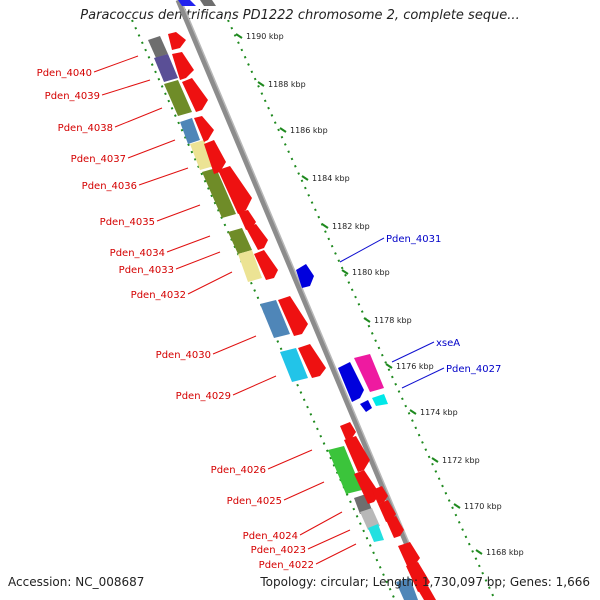 This screenshot has height=600, width=600. What do you see at coordinates (183, 355) in the screenshot?
I see `gene-label-left: Pden_4030` at bounding box center [183, 355].